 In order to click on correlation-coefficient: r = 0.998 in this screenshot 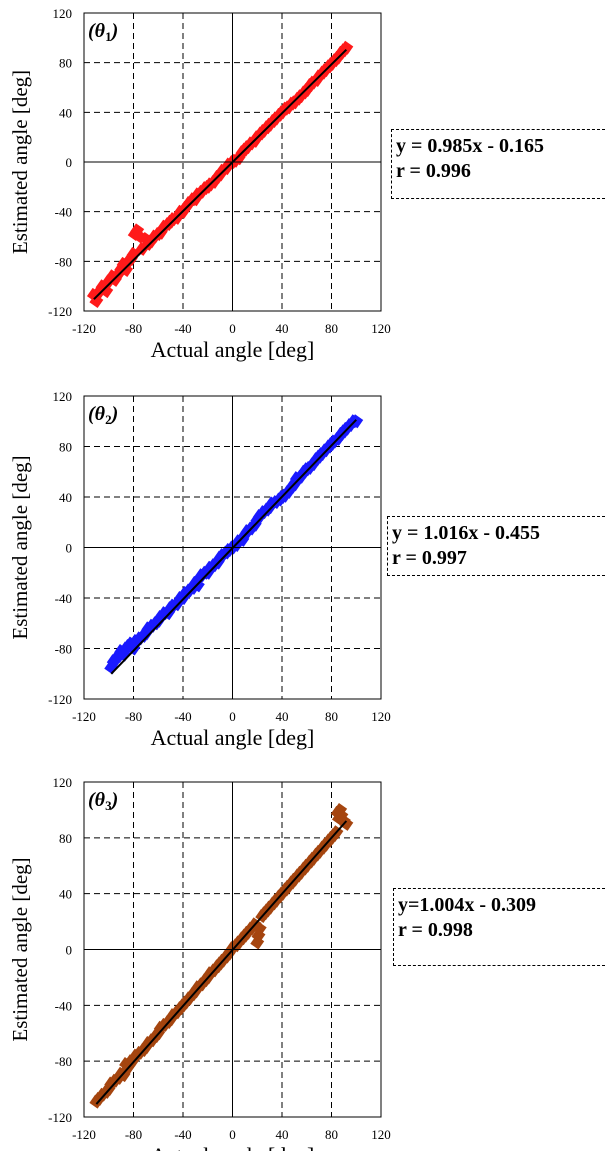, I will do `click(435, 930)`.